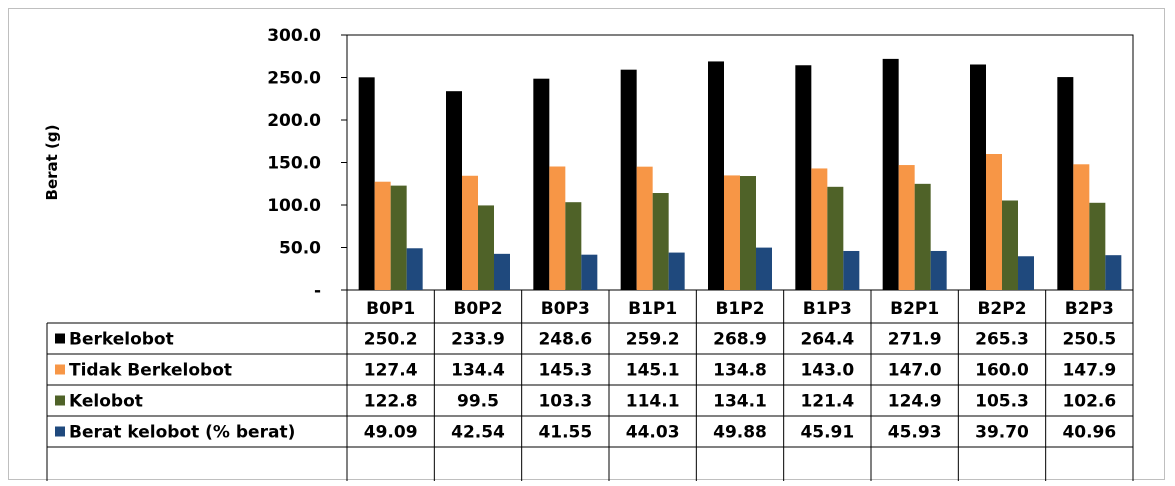 The height and width of the screenshot is (486, 1175). I want to click on data-label: 45.93, so click(915, 433).